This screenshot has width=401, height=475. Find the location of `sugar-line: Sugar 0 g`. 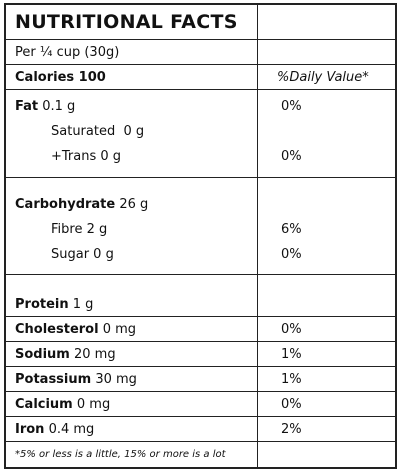

sugar-line: Sugar 0 g is located at coordinates (64, 254).